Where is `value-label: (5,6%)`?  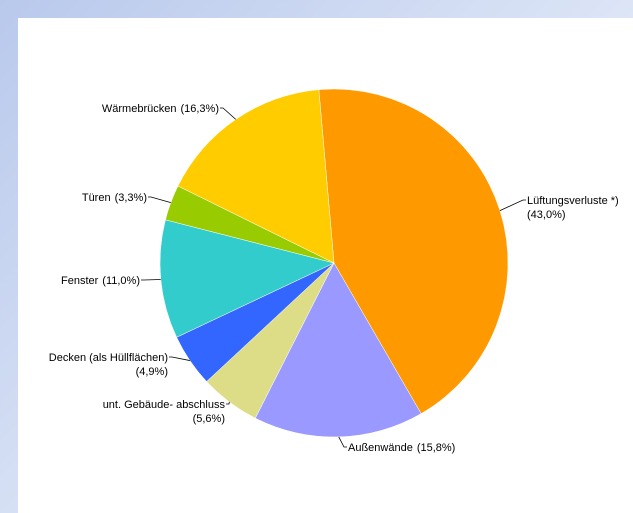 value-label: (5,6%) is located at coordinates (209, 419).